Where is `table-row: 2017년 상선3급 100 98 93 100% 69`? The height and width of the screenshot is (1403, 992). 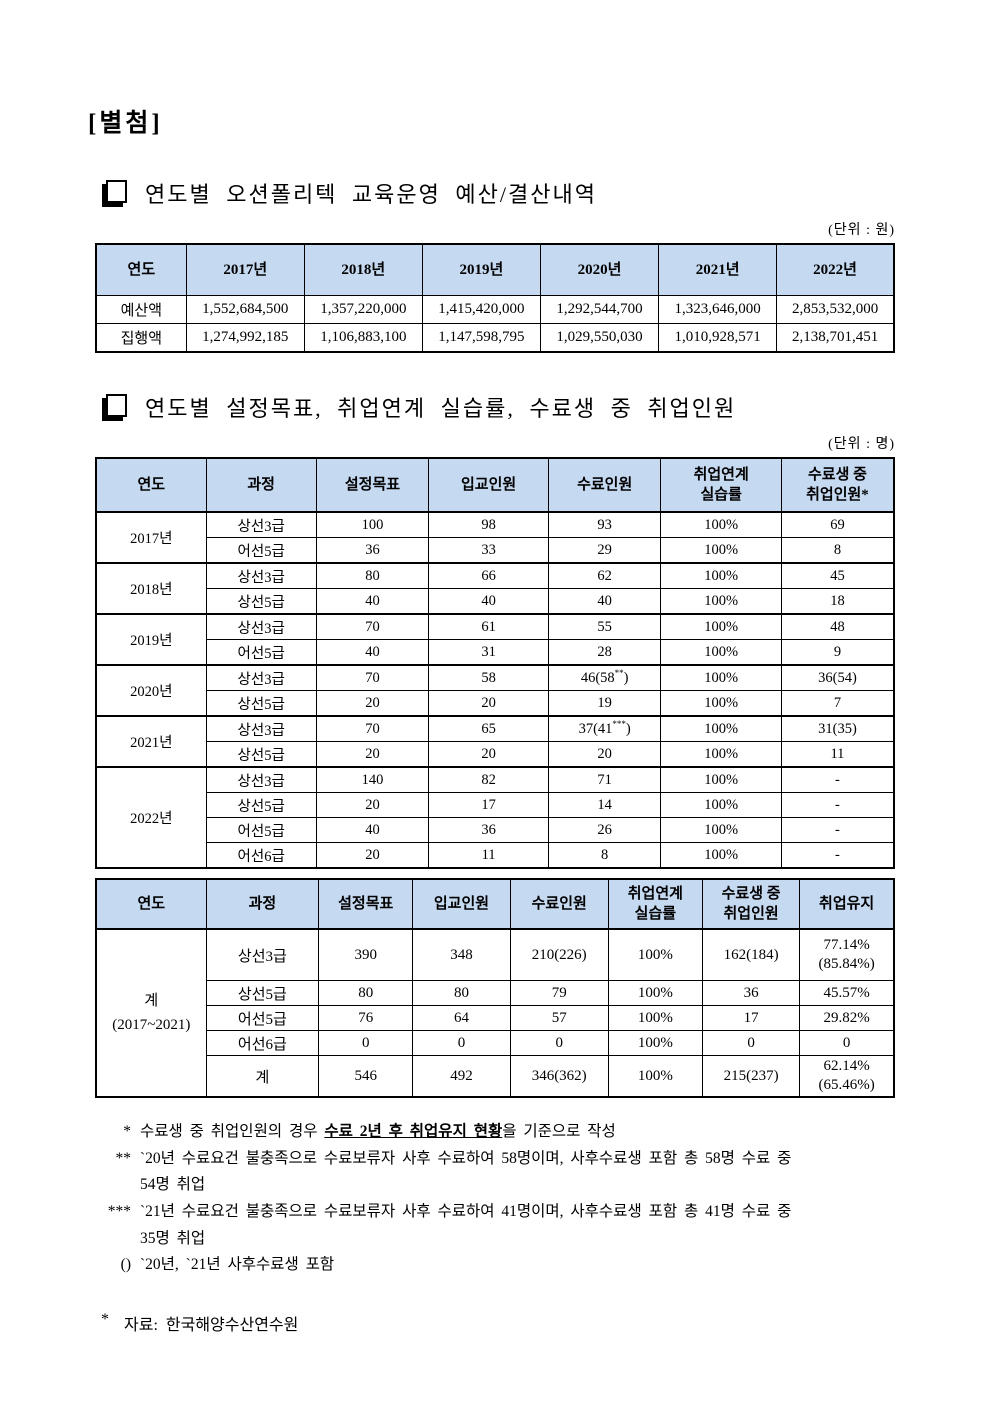 table-row: 2017년 상선3급 100 98 93 100% 69 is located at coordinates (495, 537).